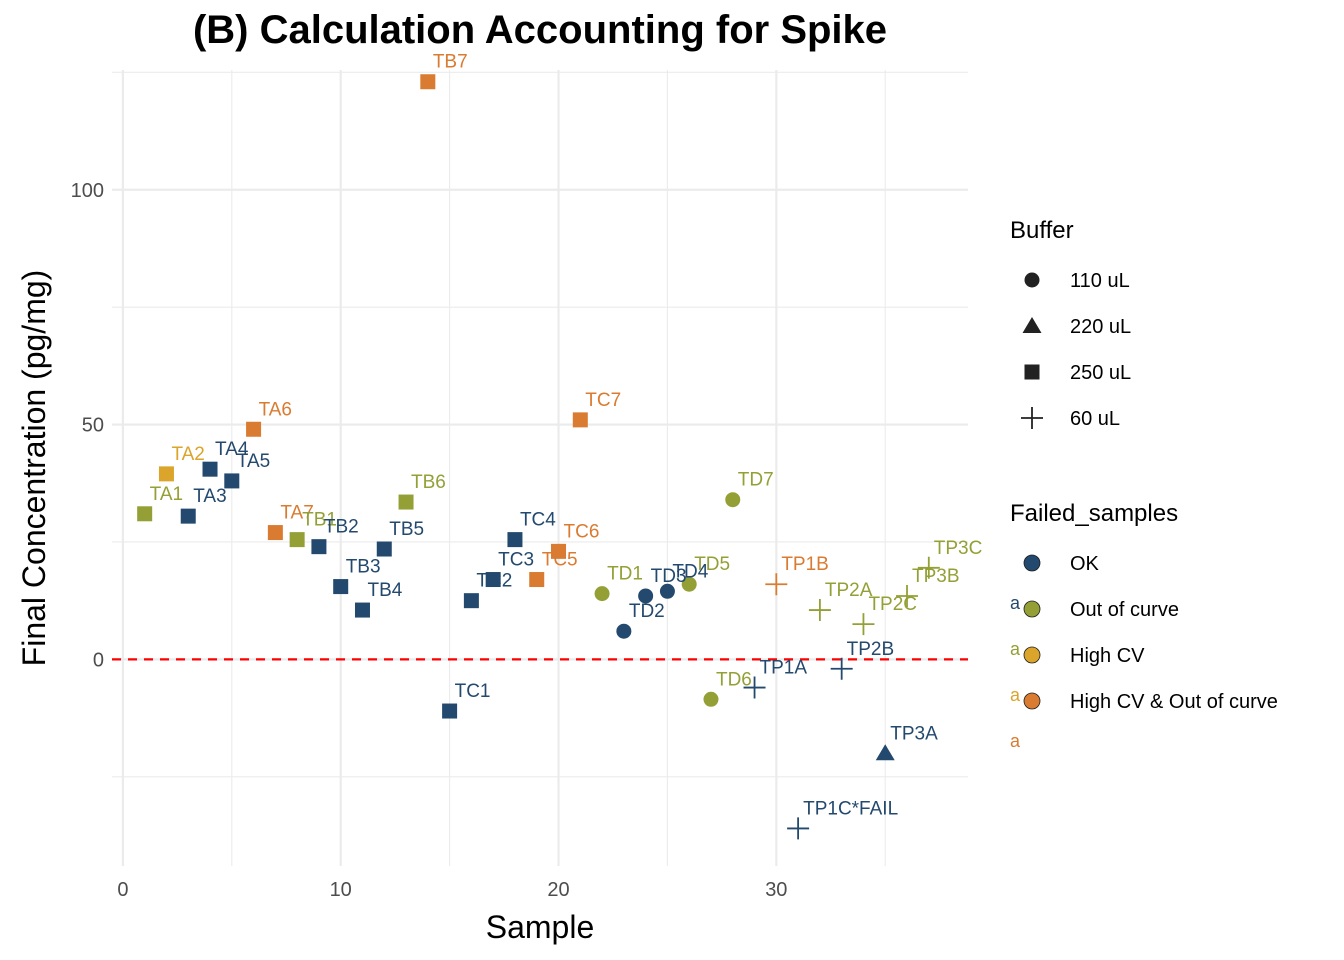 This screenshot has width=1344, height=960. I want to click on point-label: TD4, so click(690, 571).